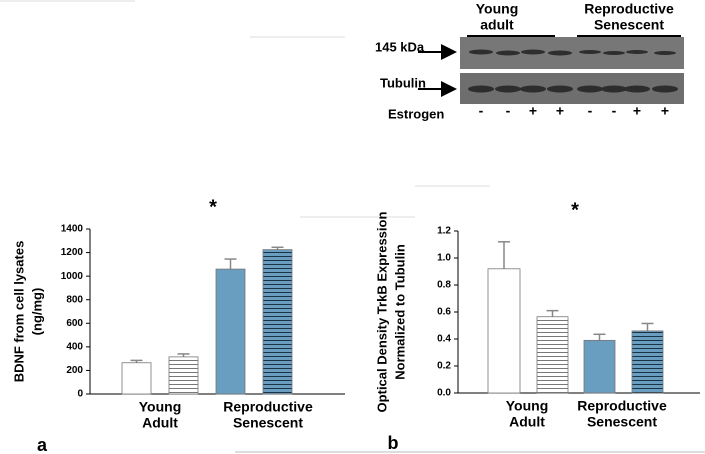 This screenshot has height=454, width=705. Describe the element at coordinates (80, 394) in the screenshot. I see `y-tick-label: 0` at that location.